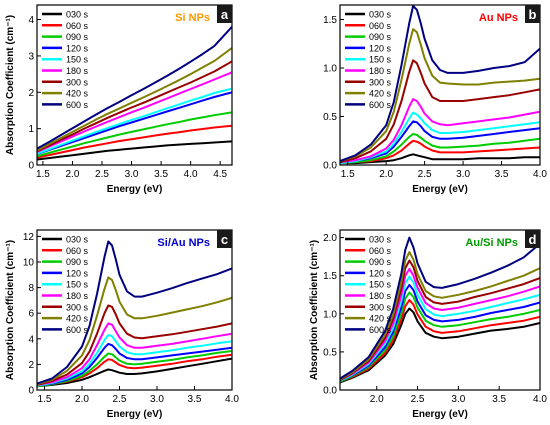  What do you see at coordinates (31, 339) in the screenshot?
I see `y-tick-label: 4` at bounding box center [31, 339].